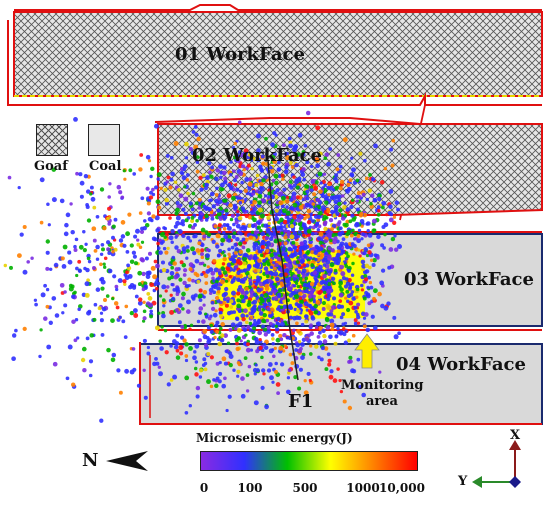 The width and height of the screenshot is (550, 505). Describe the element at coordinates (341, 384) in the screenshot. I see `workface-04-coal` at that location.